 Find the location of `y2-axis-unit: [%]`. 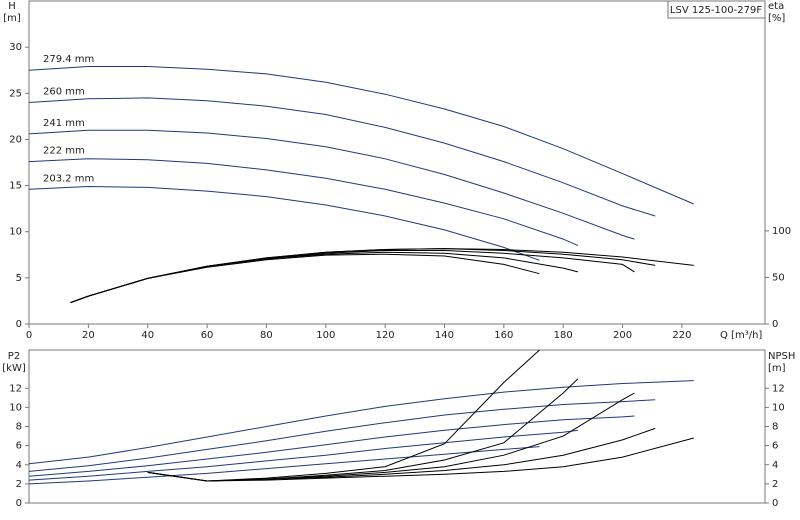

y2-axis-unit: [%] is located at coordinates (776, 18).